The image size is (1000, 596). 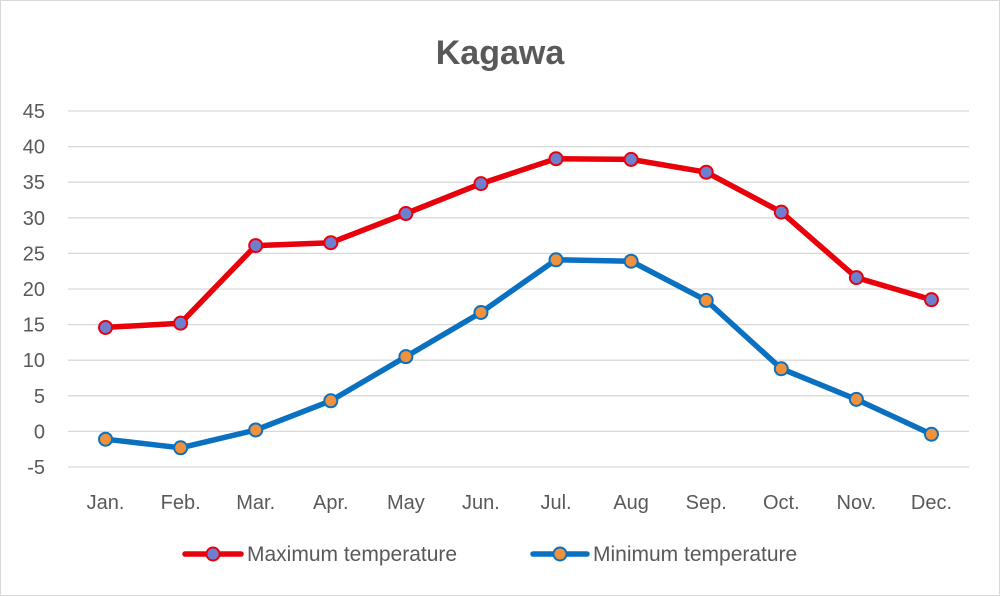 What do you see at coordinates (34, 361) in the screenshot?
I see `y-tick-label: 10` at bounding box center [34, 361].